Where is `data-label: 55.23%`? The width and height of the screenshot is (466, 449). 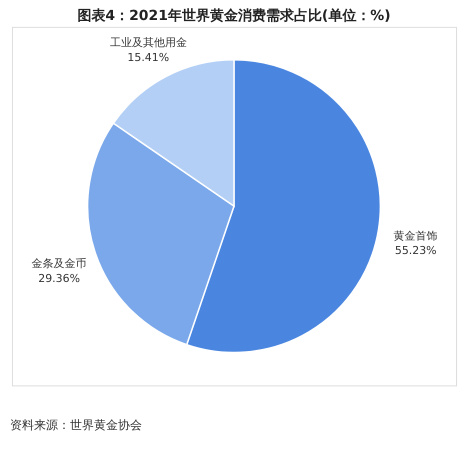 data-label: 55.23% is located at coordinates (415, 251).